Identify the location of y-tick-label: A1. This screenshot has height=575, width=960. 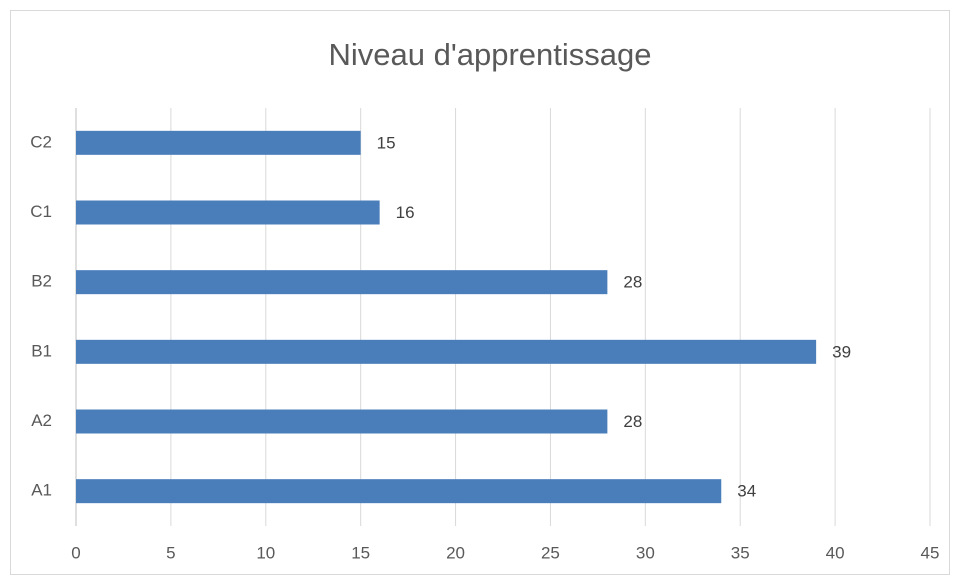
(41, 490).